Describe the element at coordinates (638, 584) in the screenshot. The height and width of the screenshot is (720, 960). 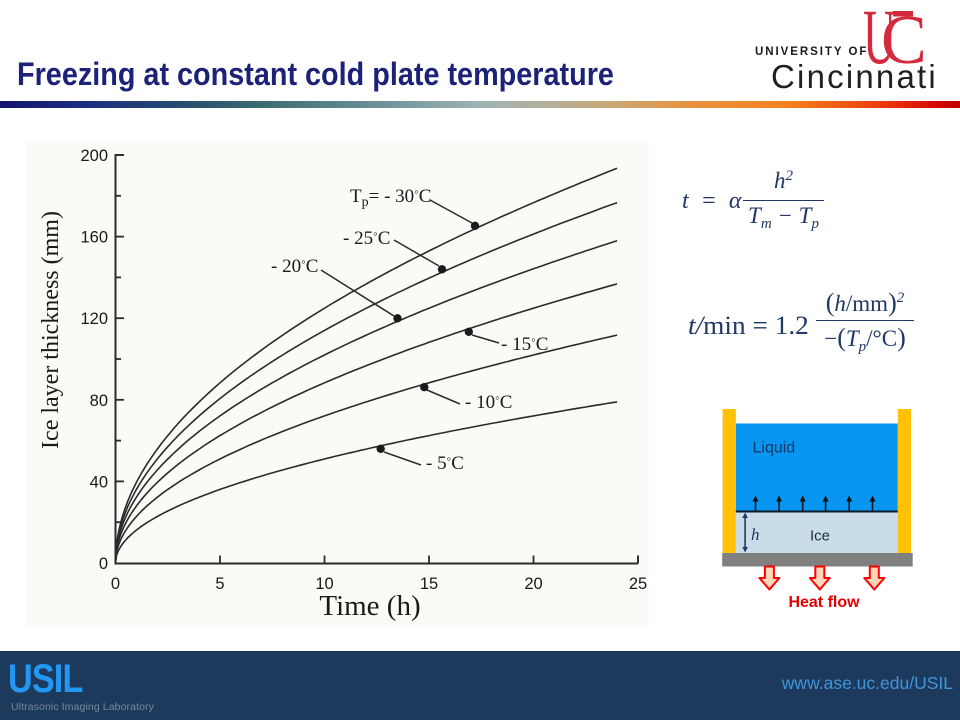
I see `svg-text: 25` at that location.